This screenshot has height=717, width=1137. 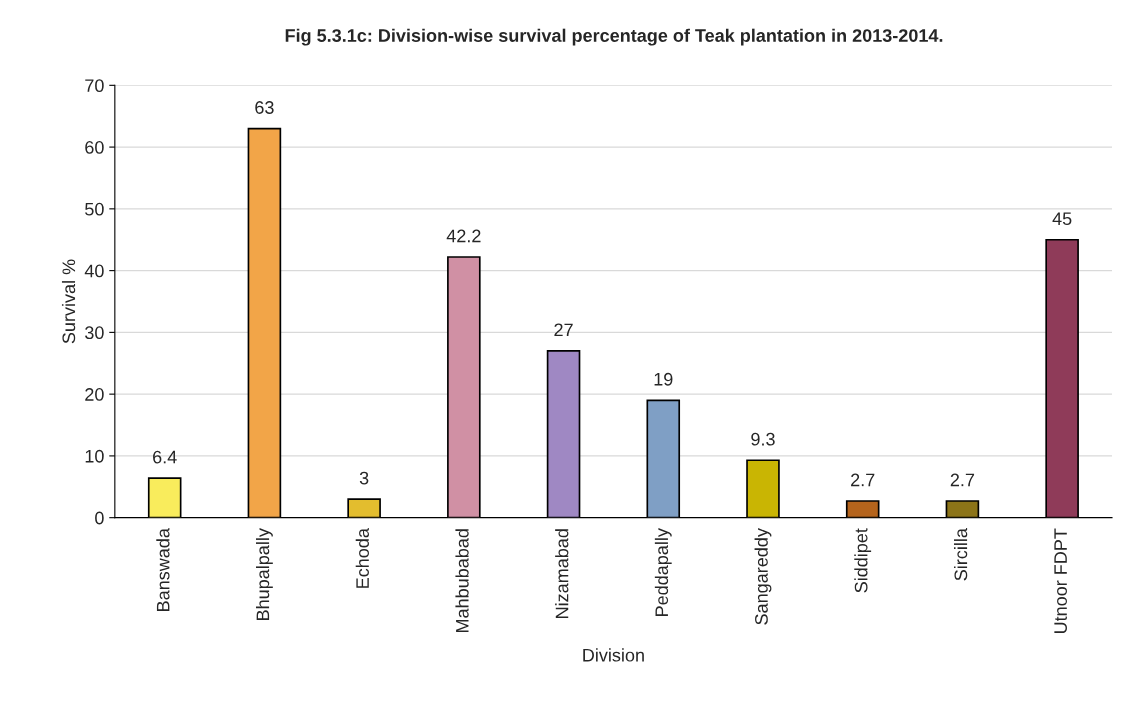 I want to click on y-tick-label: 40, so click(x=94, y=271).